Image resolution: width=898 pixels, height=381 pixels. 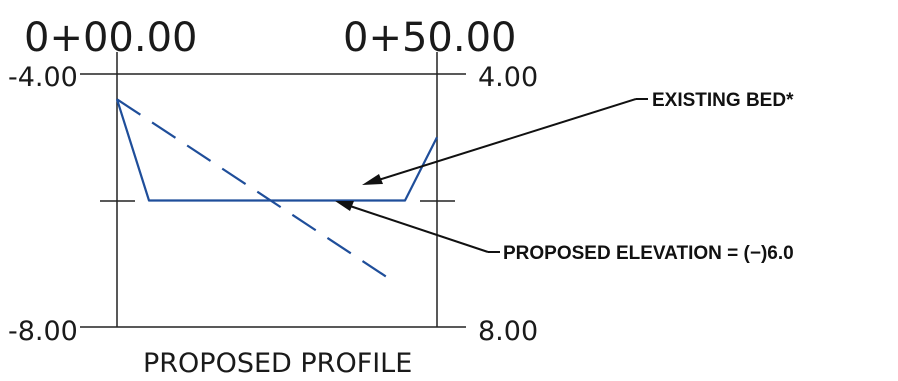 What do you see at coordinates (648, 253) in the screenshot?
I see `proposed-elevation-label: PROPOSED ELEVATION = (−)6.0` at bounding box center [648, 253].